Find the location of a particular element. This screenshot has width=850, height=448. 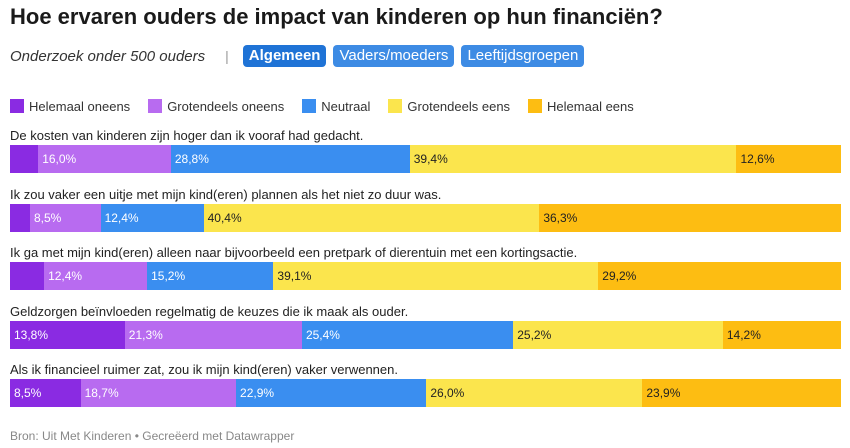

bar-segment: 18,7% is located at coordinates (158, 393).